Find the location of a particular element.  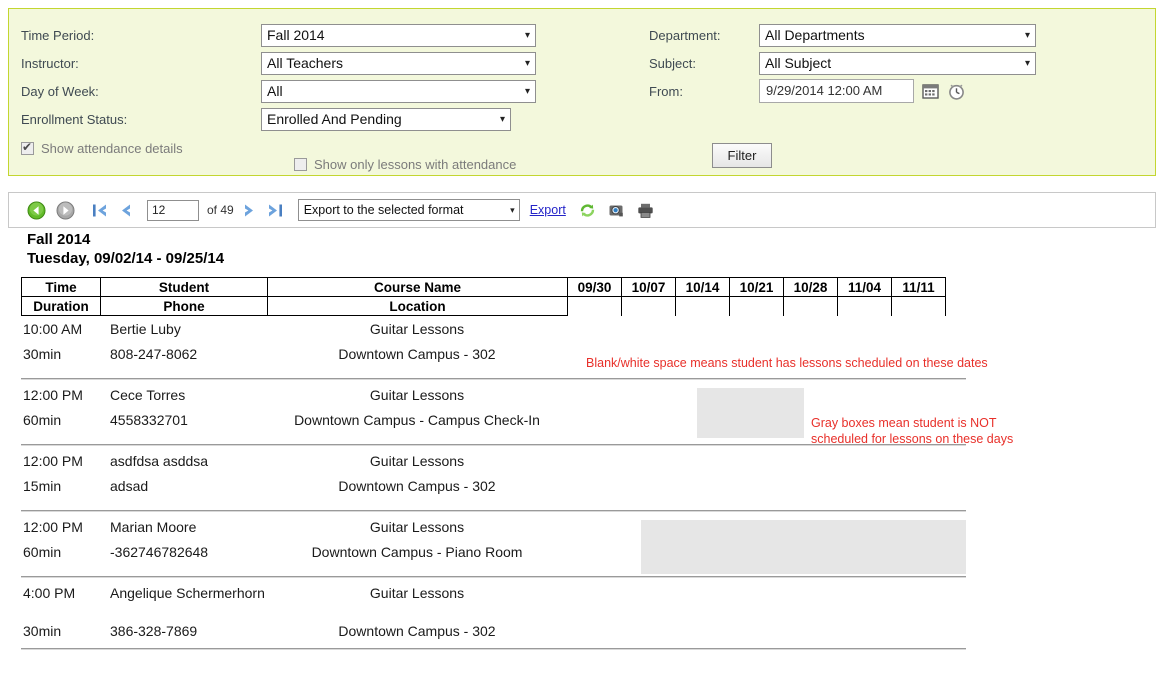

header-row-secondary: Duration Phone Location is located at coordinates (483, 306).